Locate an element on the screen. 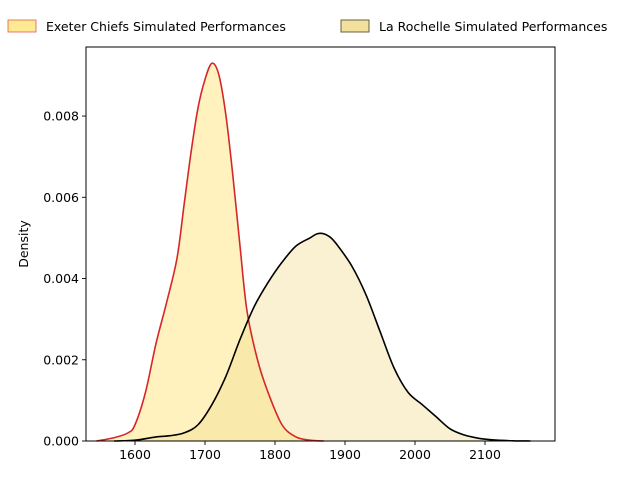 The width and height of the screenshot is (640, 480). y-axis: 0.000 0.002 0.004 0.006 0.008 is located at coordinates (64, 279).